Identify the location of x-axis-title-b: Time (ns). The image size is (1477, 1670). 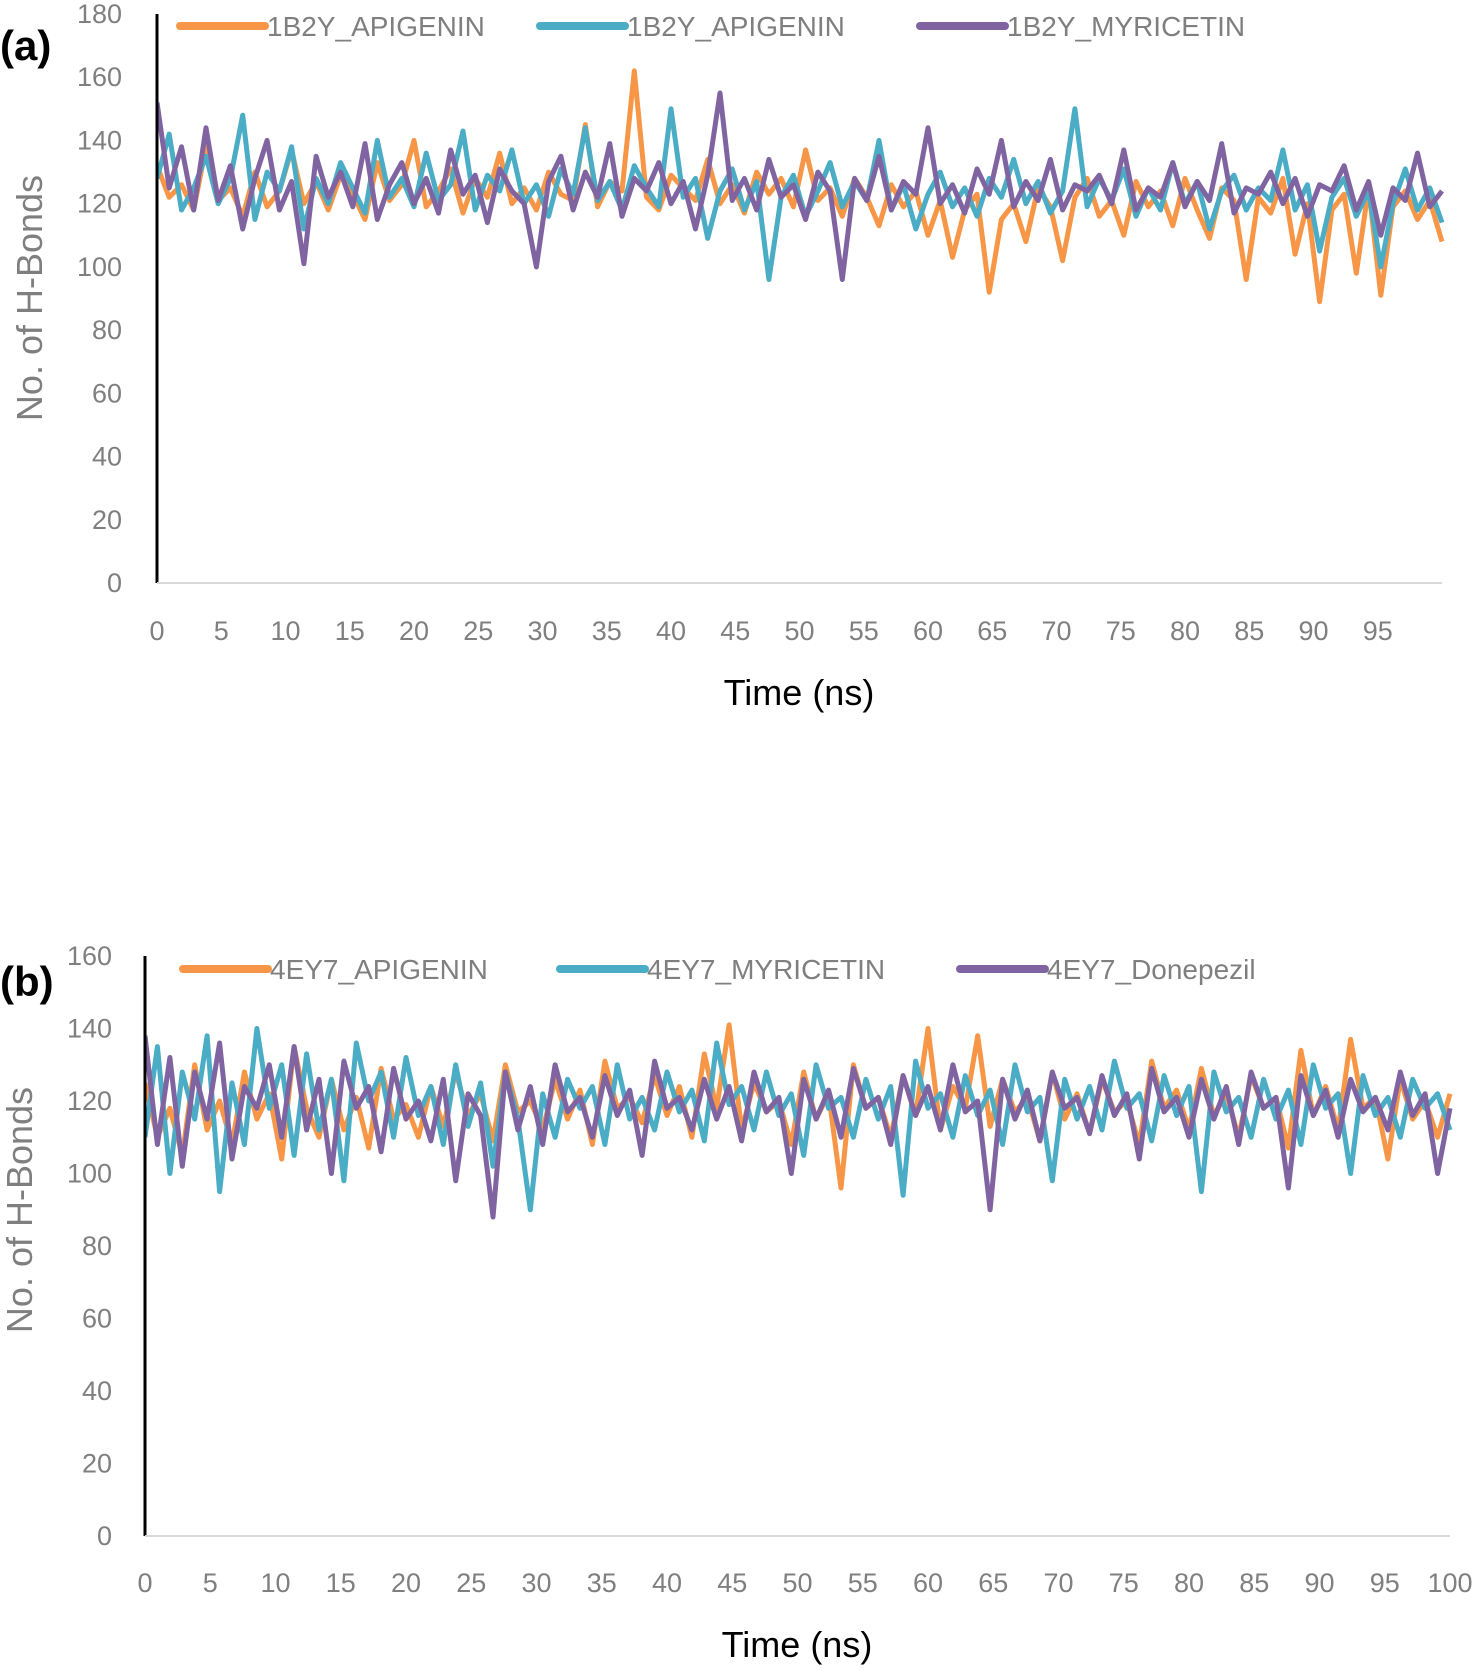
(797, 1644).